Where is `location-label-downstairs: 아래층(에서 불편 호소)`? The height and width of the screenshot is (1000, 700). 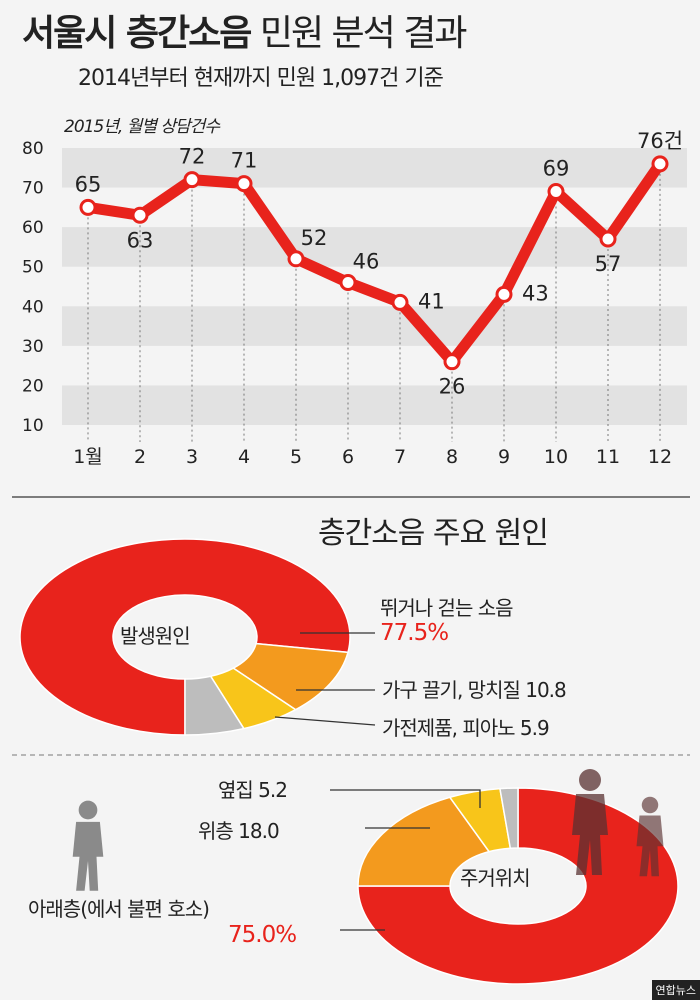
location-label-downstairs: 아래층(에서 불편 호소) is located at coordinates (119, 909).